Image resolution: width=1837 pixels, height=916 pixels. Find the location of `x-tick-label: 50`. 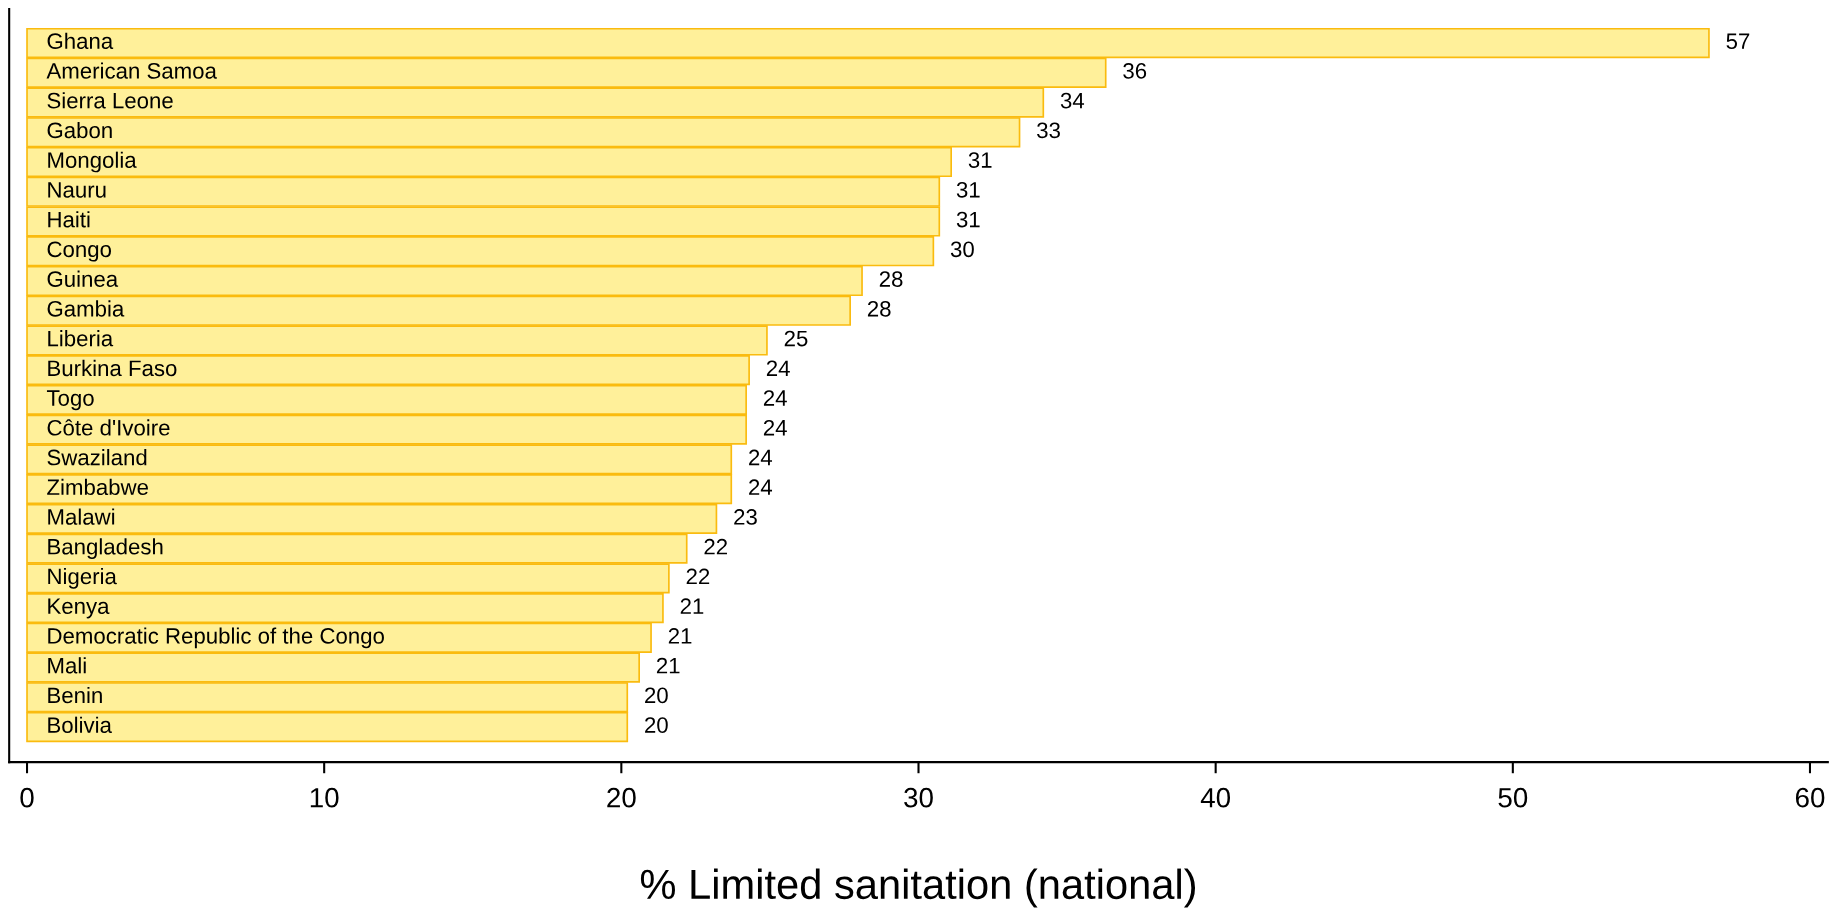

x-tick-label: 50 is located at coordinates (1513, 797).